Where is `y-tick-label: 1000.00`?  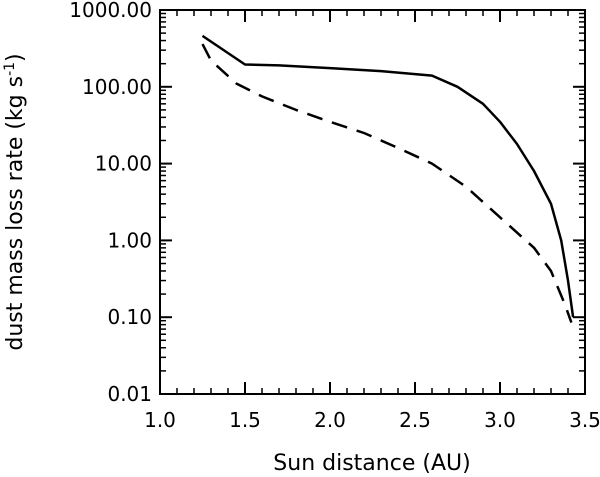
y-tick-label: 1000.00 is located at coordinates (110, 11).